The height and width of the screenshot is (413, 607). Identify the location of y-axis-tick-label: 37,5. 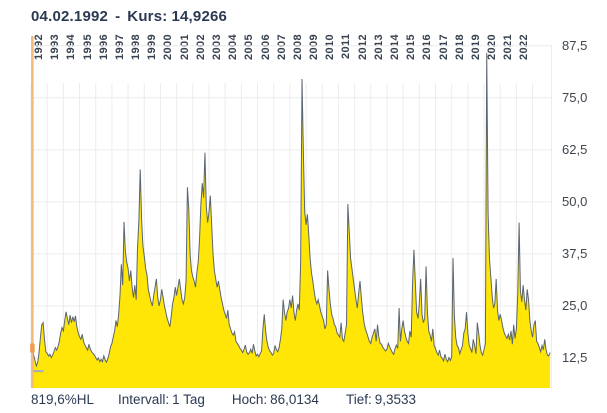
(575, 253).